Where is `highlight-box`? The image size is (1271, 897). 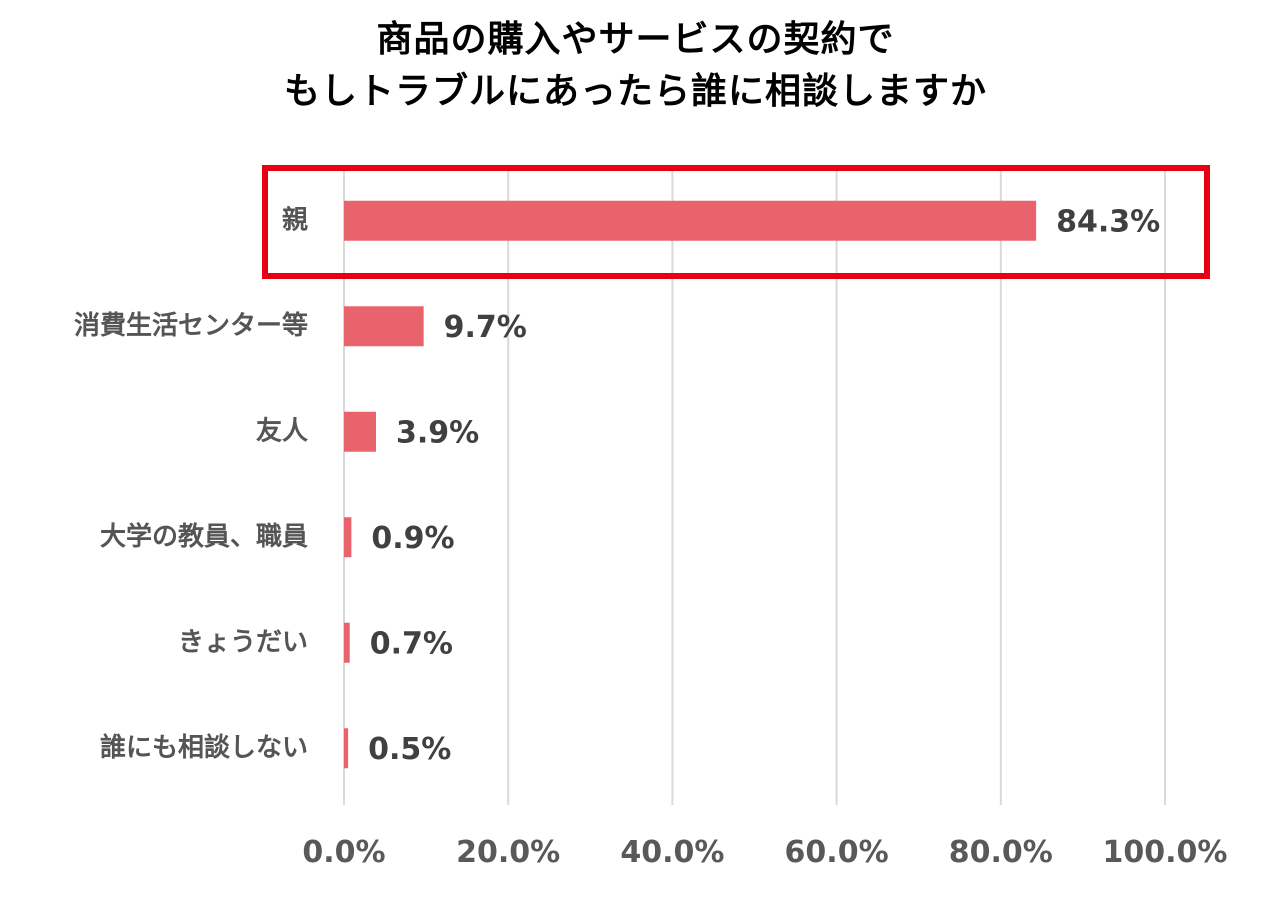
highlight-box is located at coordinates (736, 222).